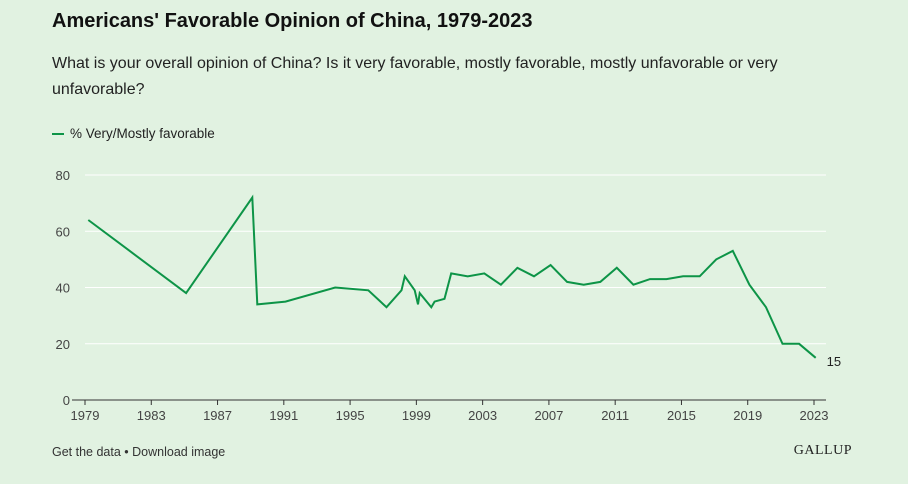  What do you see at coordinates (482, 415) in the screenshot?
I see `x-tick-label: 2003` at bounding box center [482, 415].